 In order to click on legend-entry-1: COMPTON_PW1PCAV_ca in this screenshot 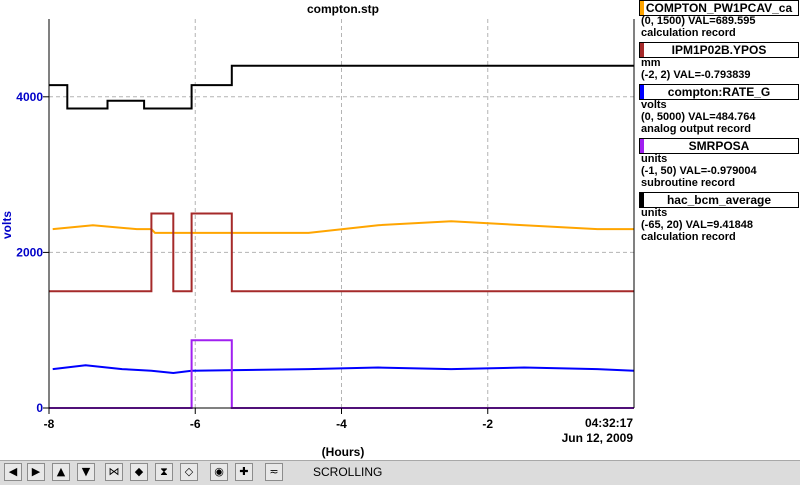, I will do `click(719, 8)`.